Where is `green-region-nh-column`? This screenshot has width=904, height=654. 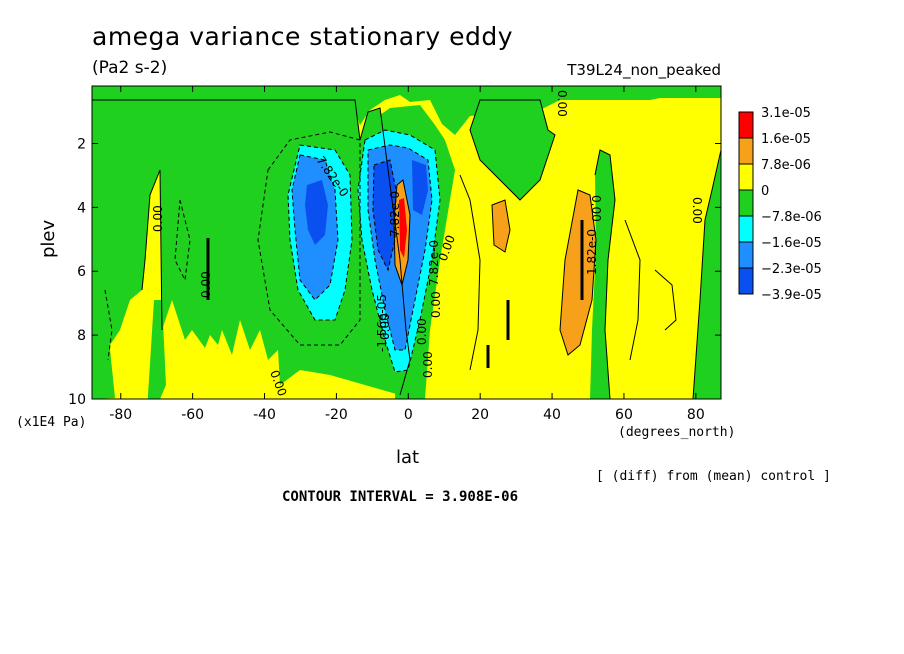 green-region-nh-column is located at coordinates (512, 150).